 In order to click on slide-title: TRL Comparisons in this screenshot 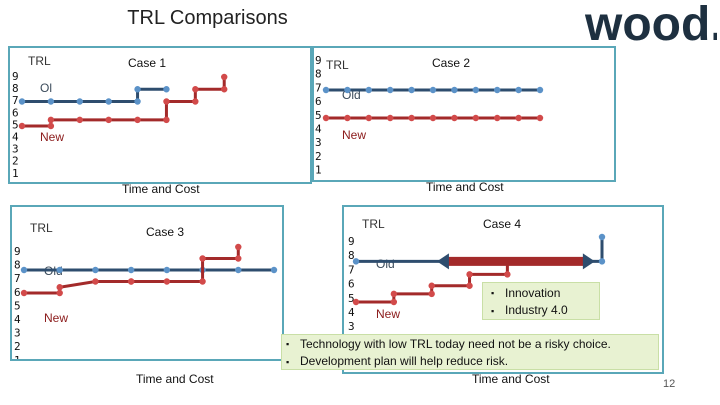, I will do `click(207, 18)`.